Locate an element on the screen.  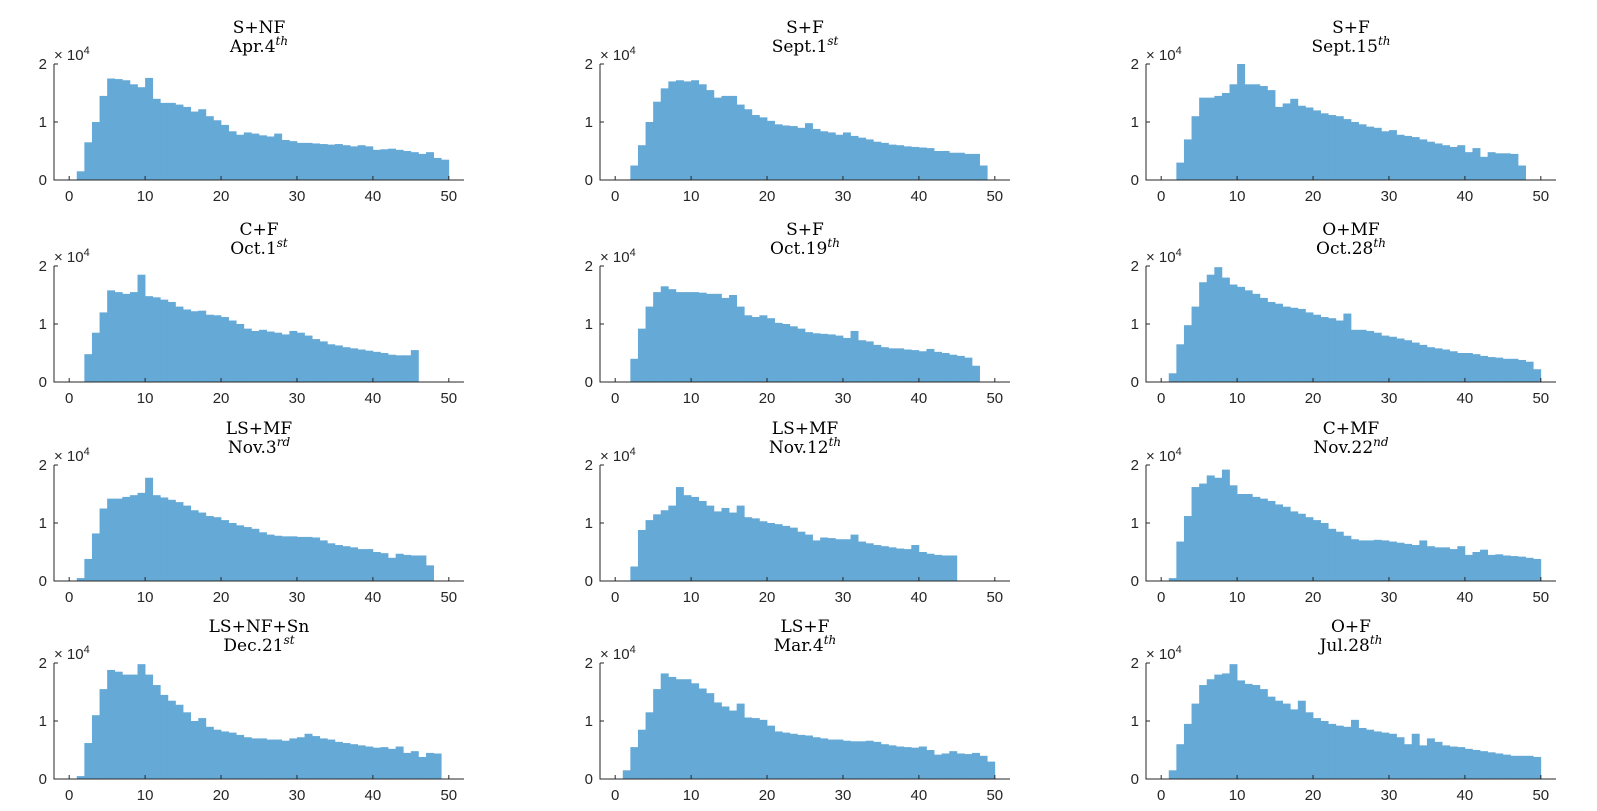
x-tick-label: 30 is located at coordinates (1389, 398).